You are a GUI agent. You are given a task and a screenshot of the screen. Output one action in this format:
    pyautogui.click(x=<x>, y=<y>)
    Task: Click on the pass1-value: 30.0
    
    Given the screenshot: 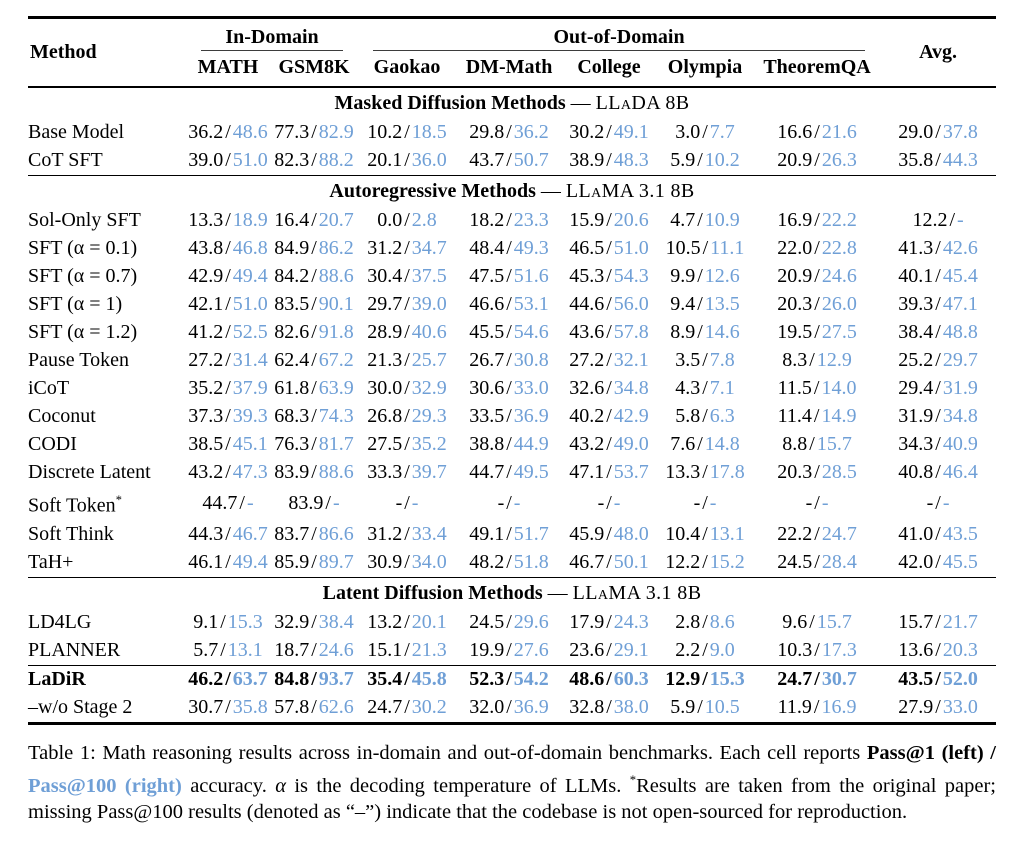 What is the action you would take?
    pyautogui.click(x=385, y=388)
    